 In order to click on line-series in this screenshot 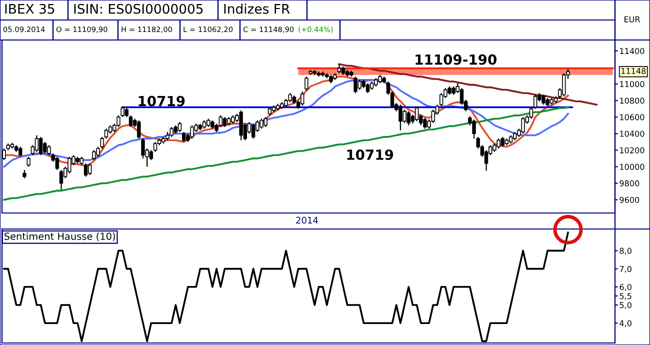, I will do `click(468, 84)`.